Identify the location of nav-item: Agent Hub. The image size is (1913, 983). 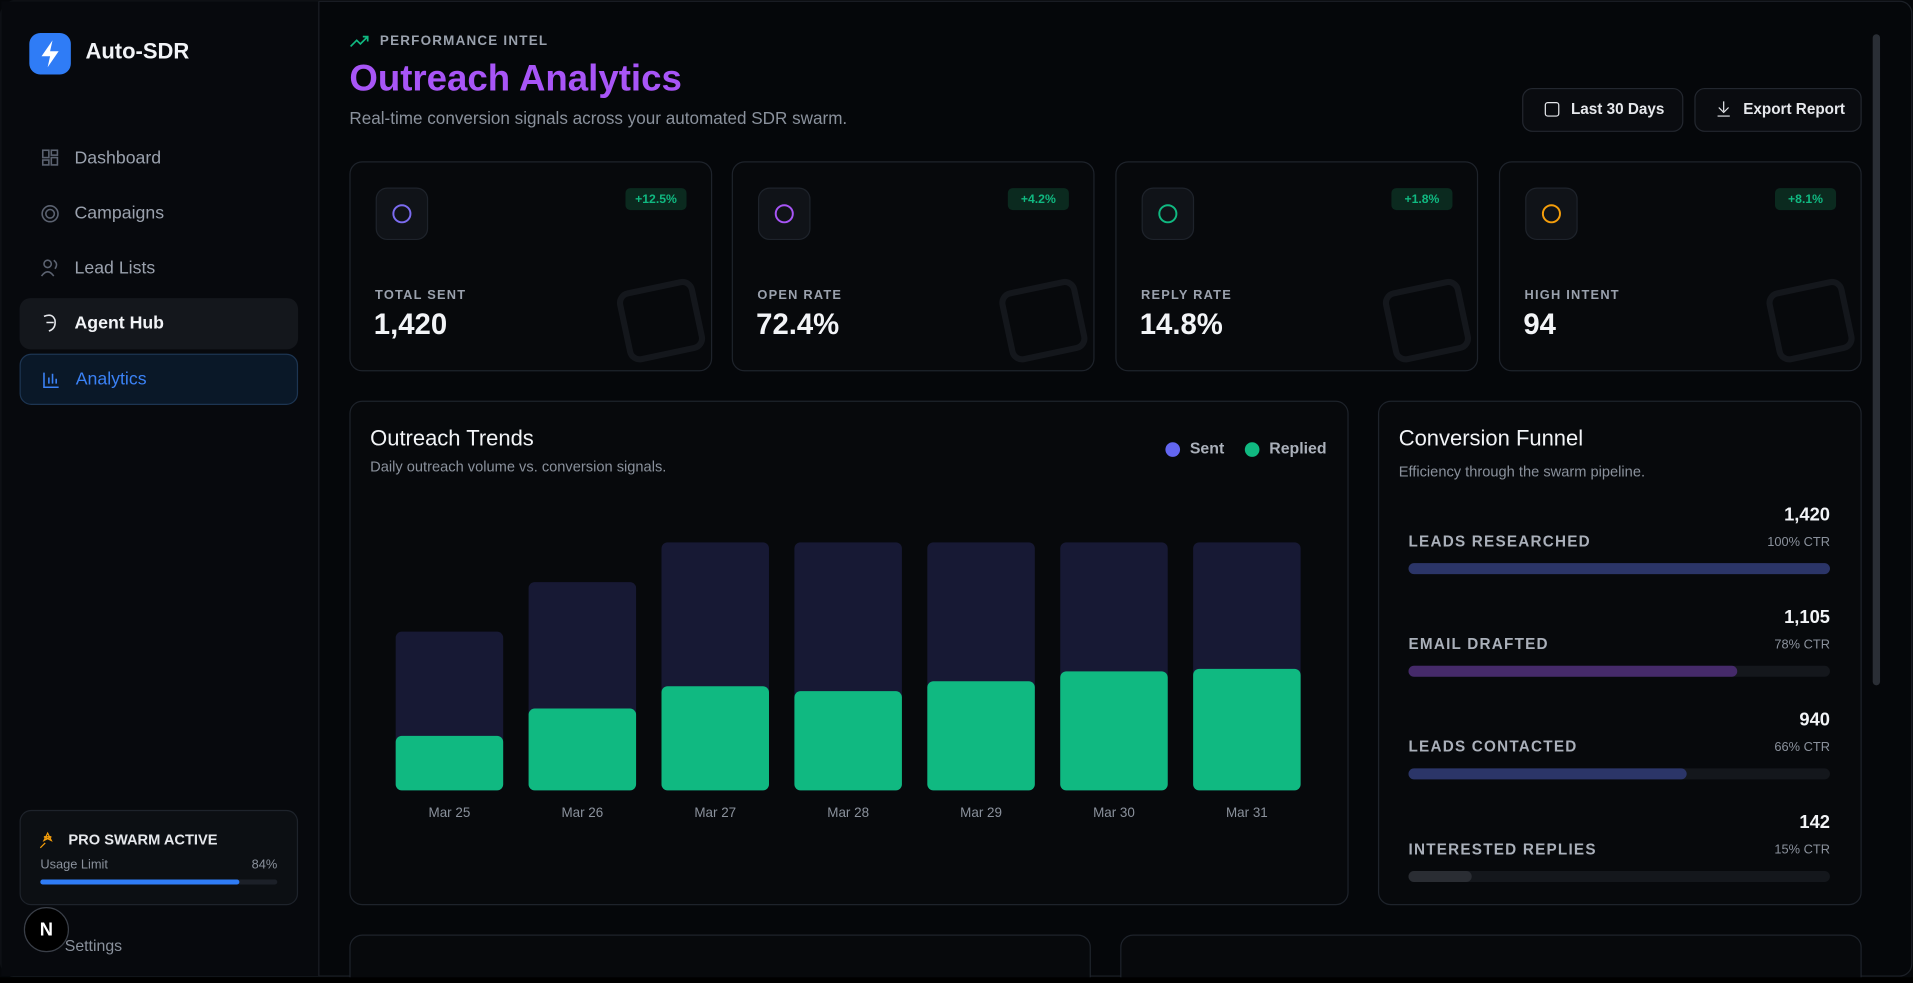
(120, 322).